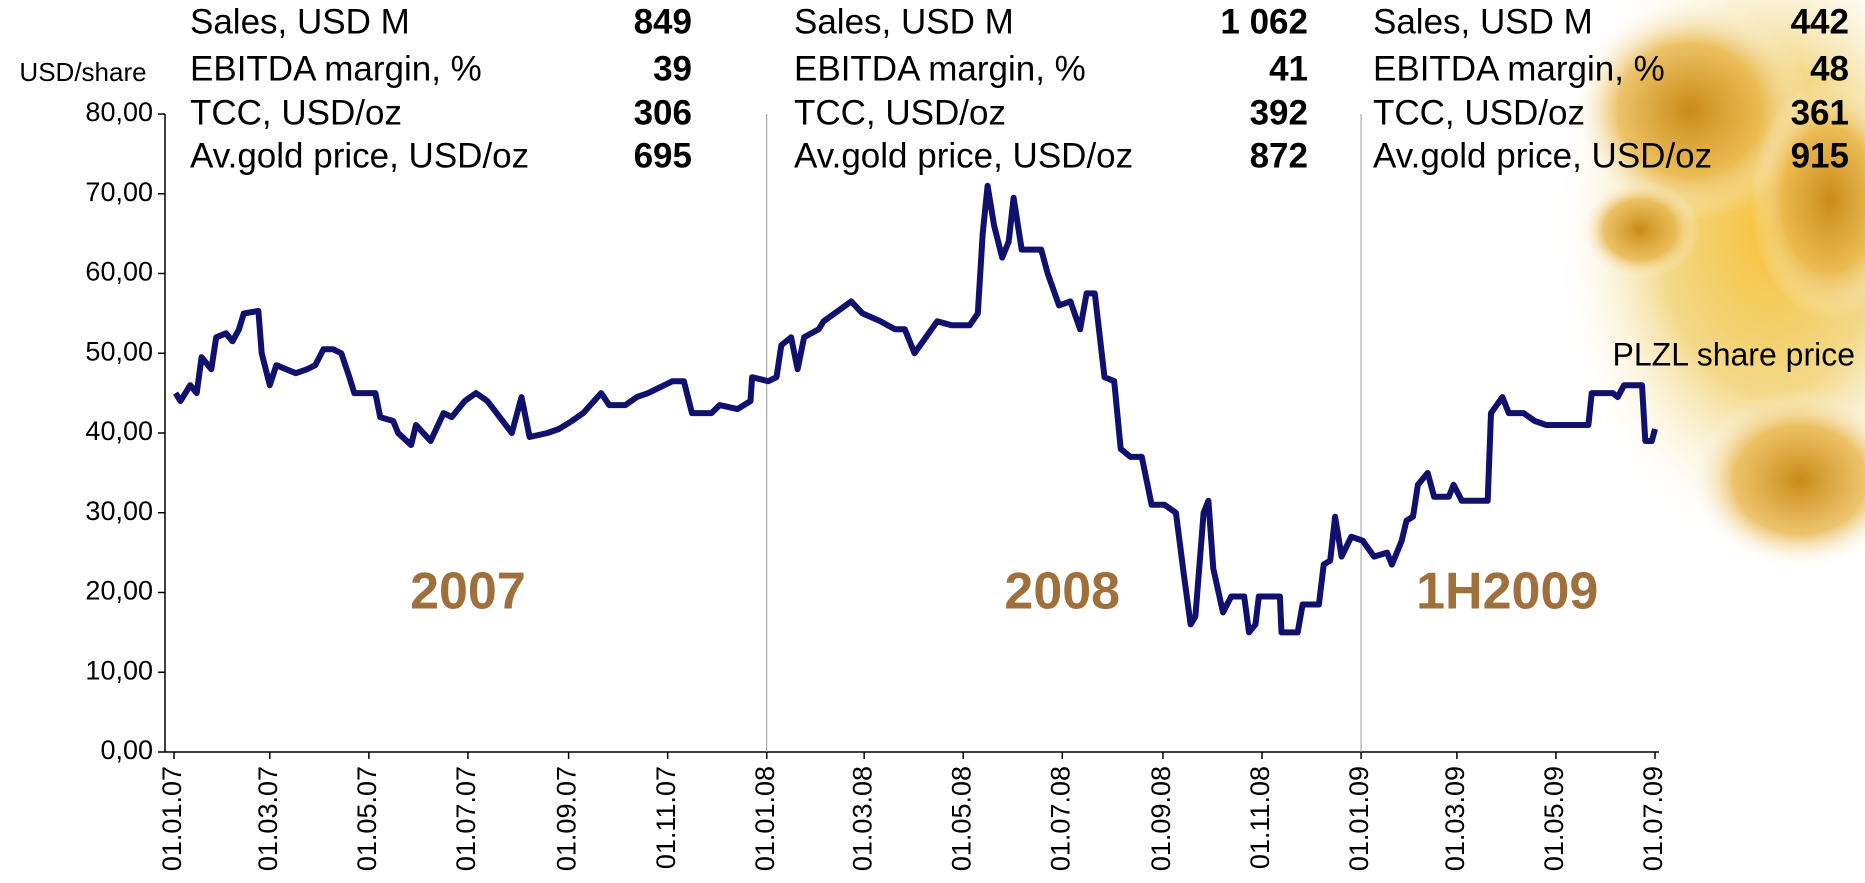 Image resolution: width=1865 pixels, height=883 pixels. What do you see at coordinates (119, 351) in the screenshot?
I see `y-tick-label: 50,00` at bounding box center [119, 351].